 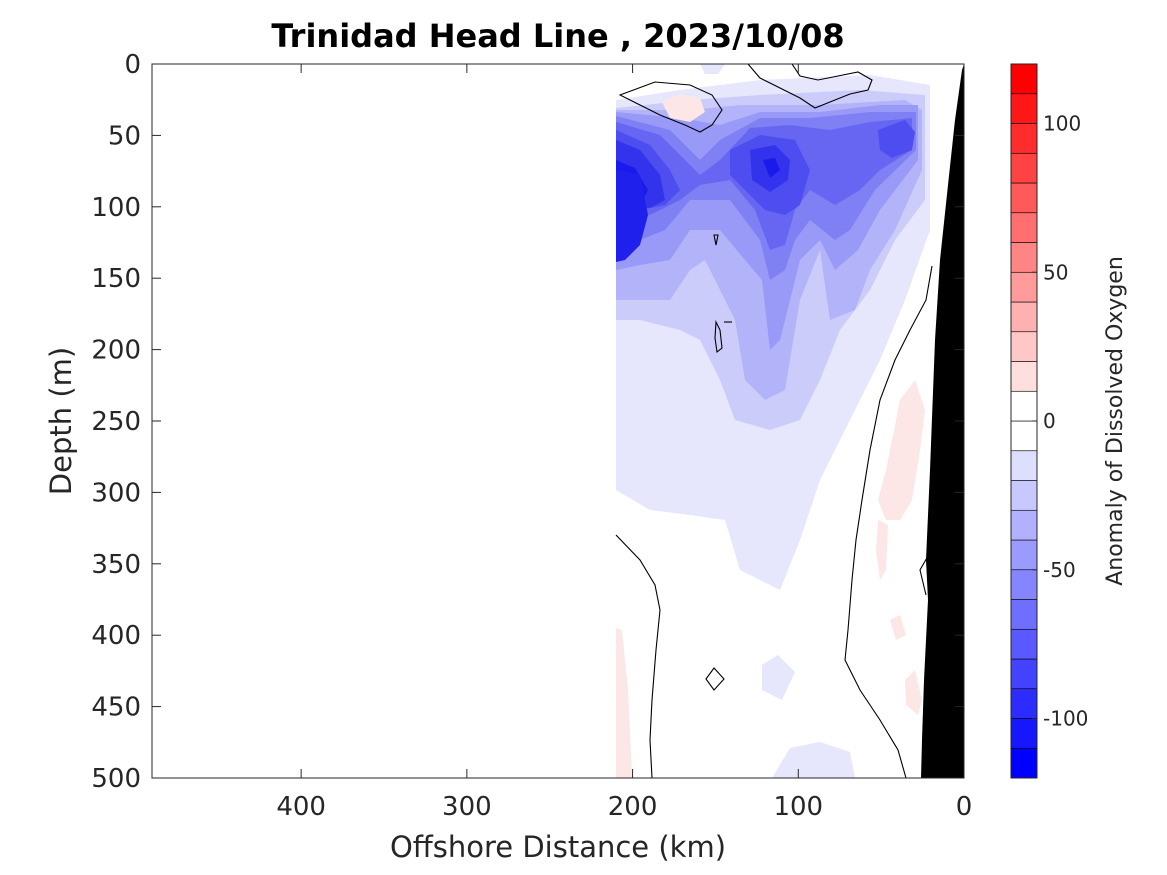 I want to click on y-tick-label: 300, so click(x=116, y=493).